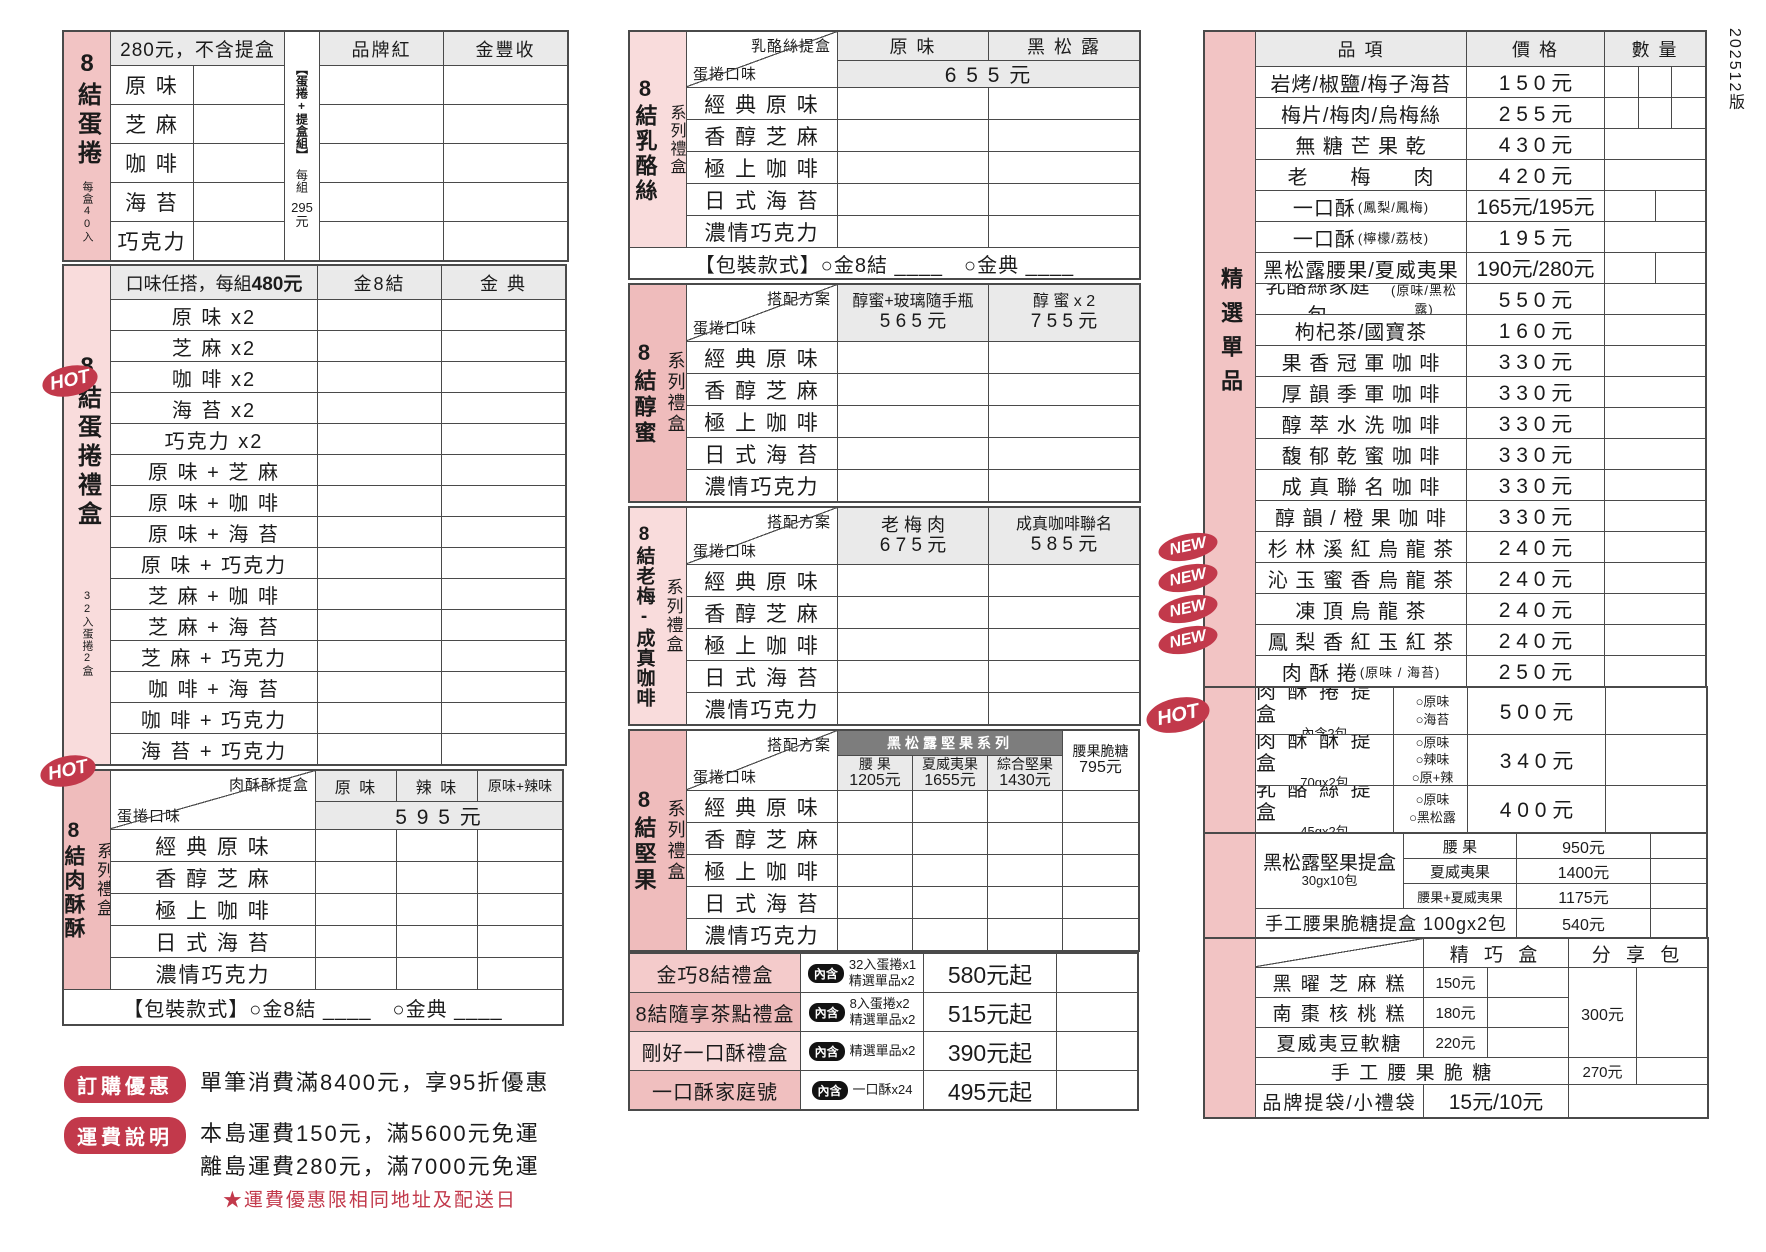 The height and width of the screenshot is (1252, 1766). Describe the element at coordinates (1430, 711) in the screenshot. I see `flavor-options: ○原味 ○海苔` at that location.